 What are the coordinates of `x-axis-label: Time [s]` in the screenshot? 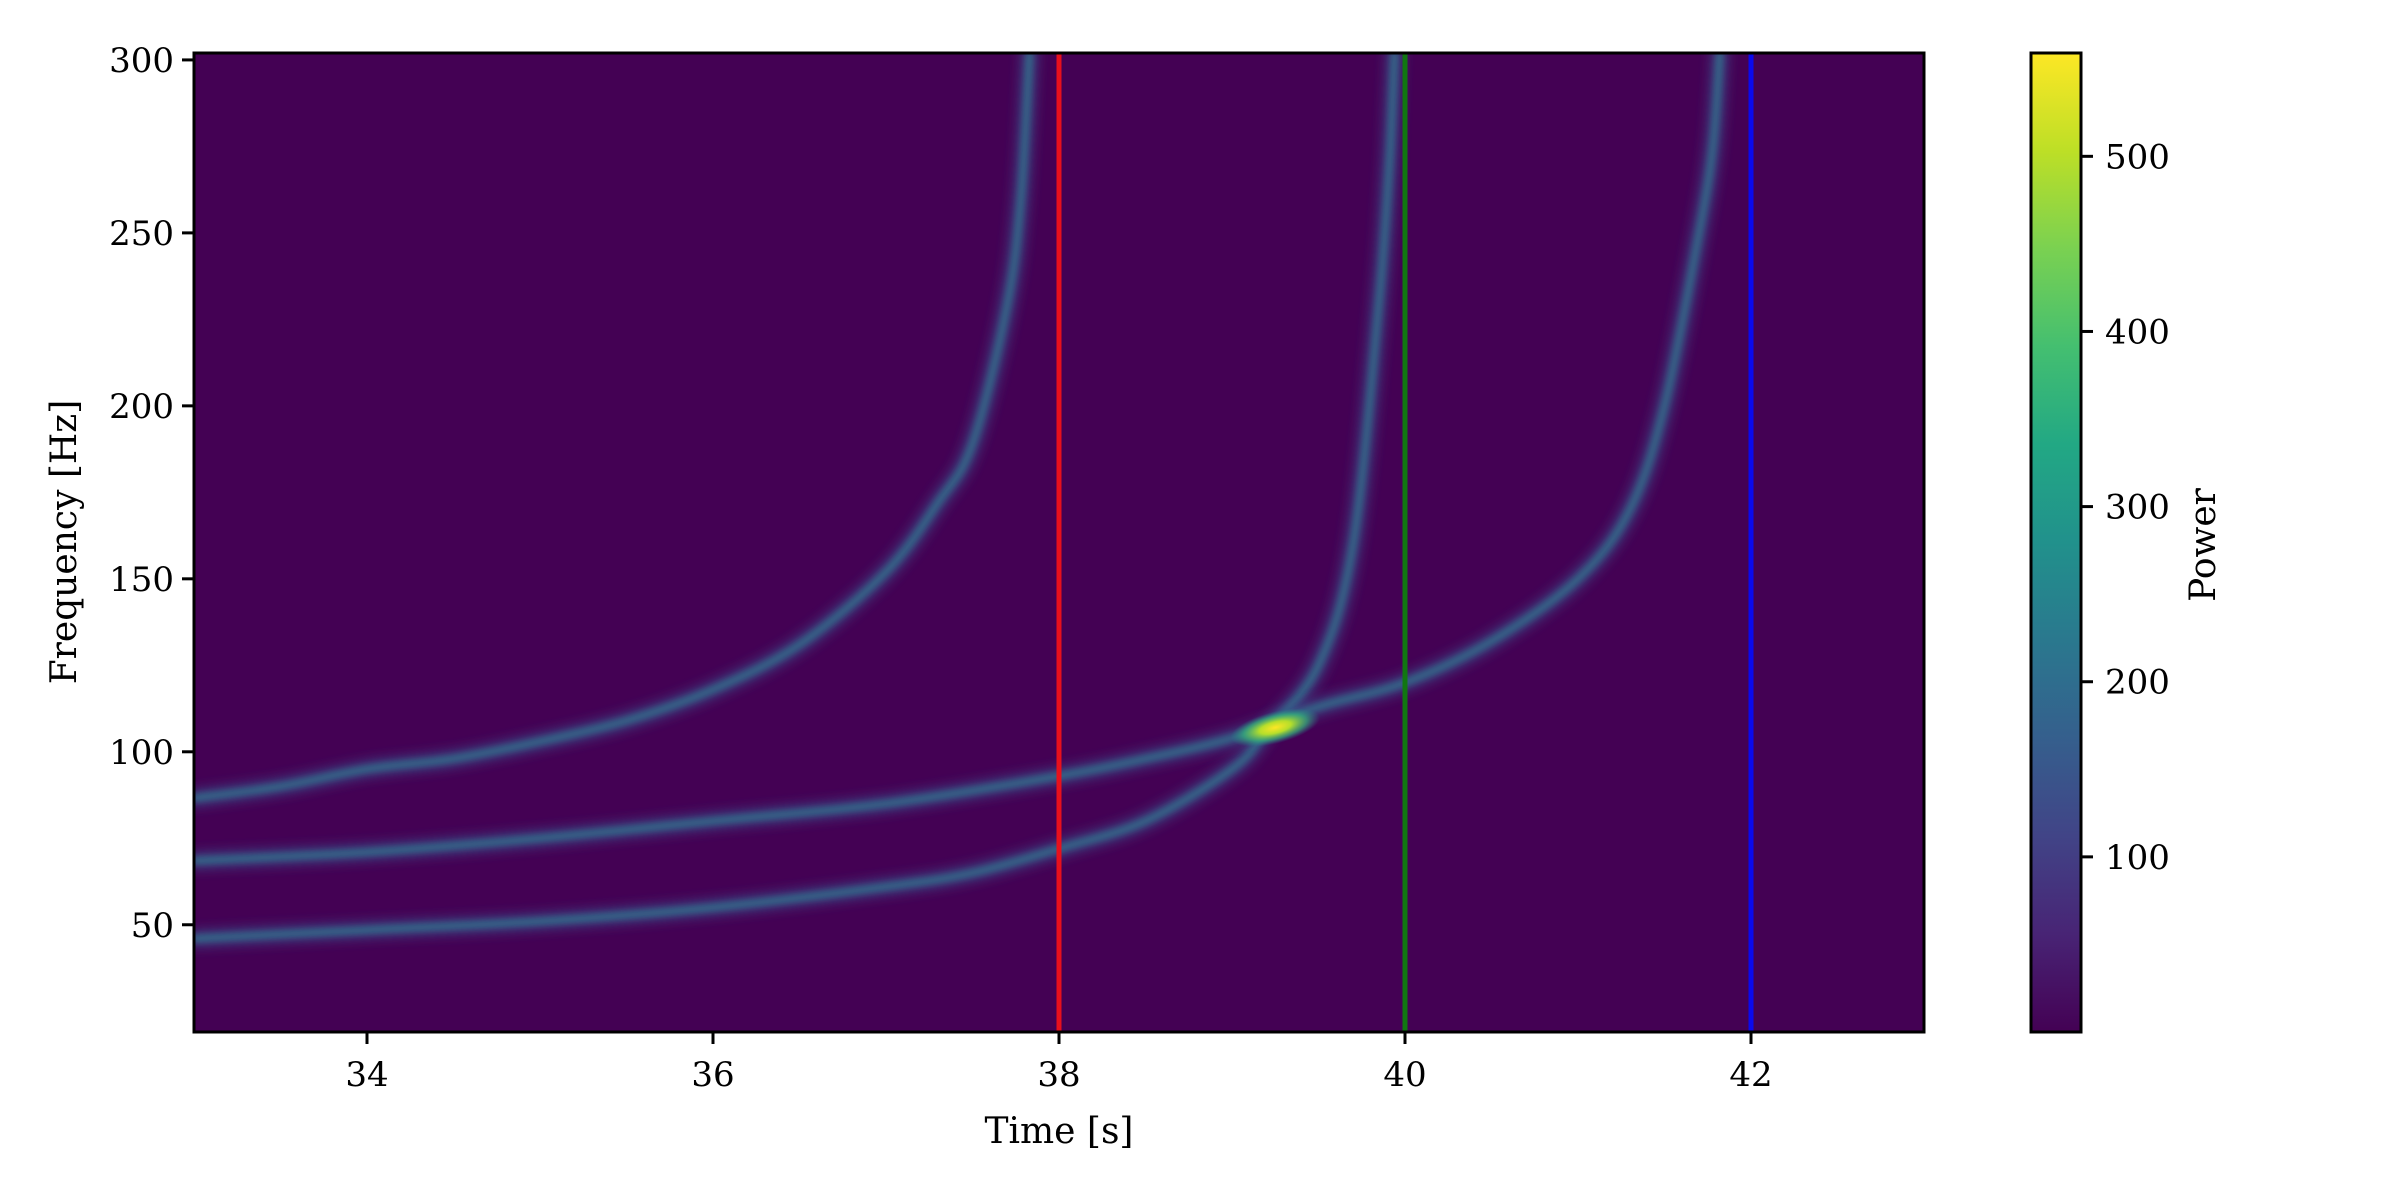 It's located at (1059, 1131).